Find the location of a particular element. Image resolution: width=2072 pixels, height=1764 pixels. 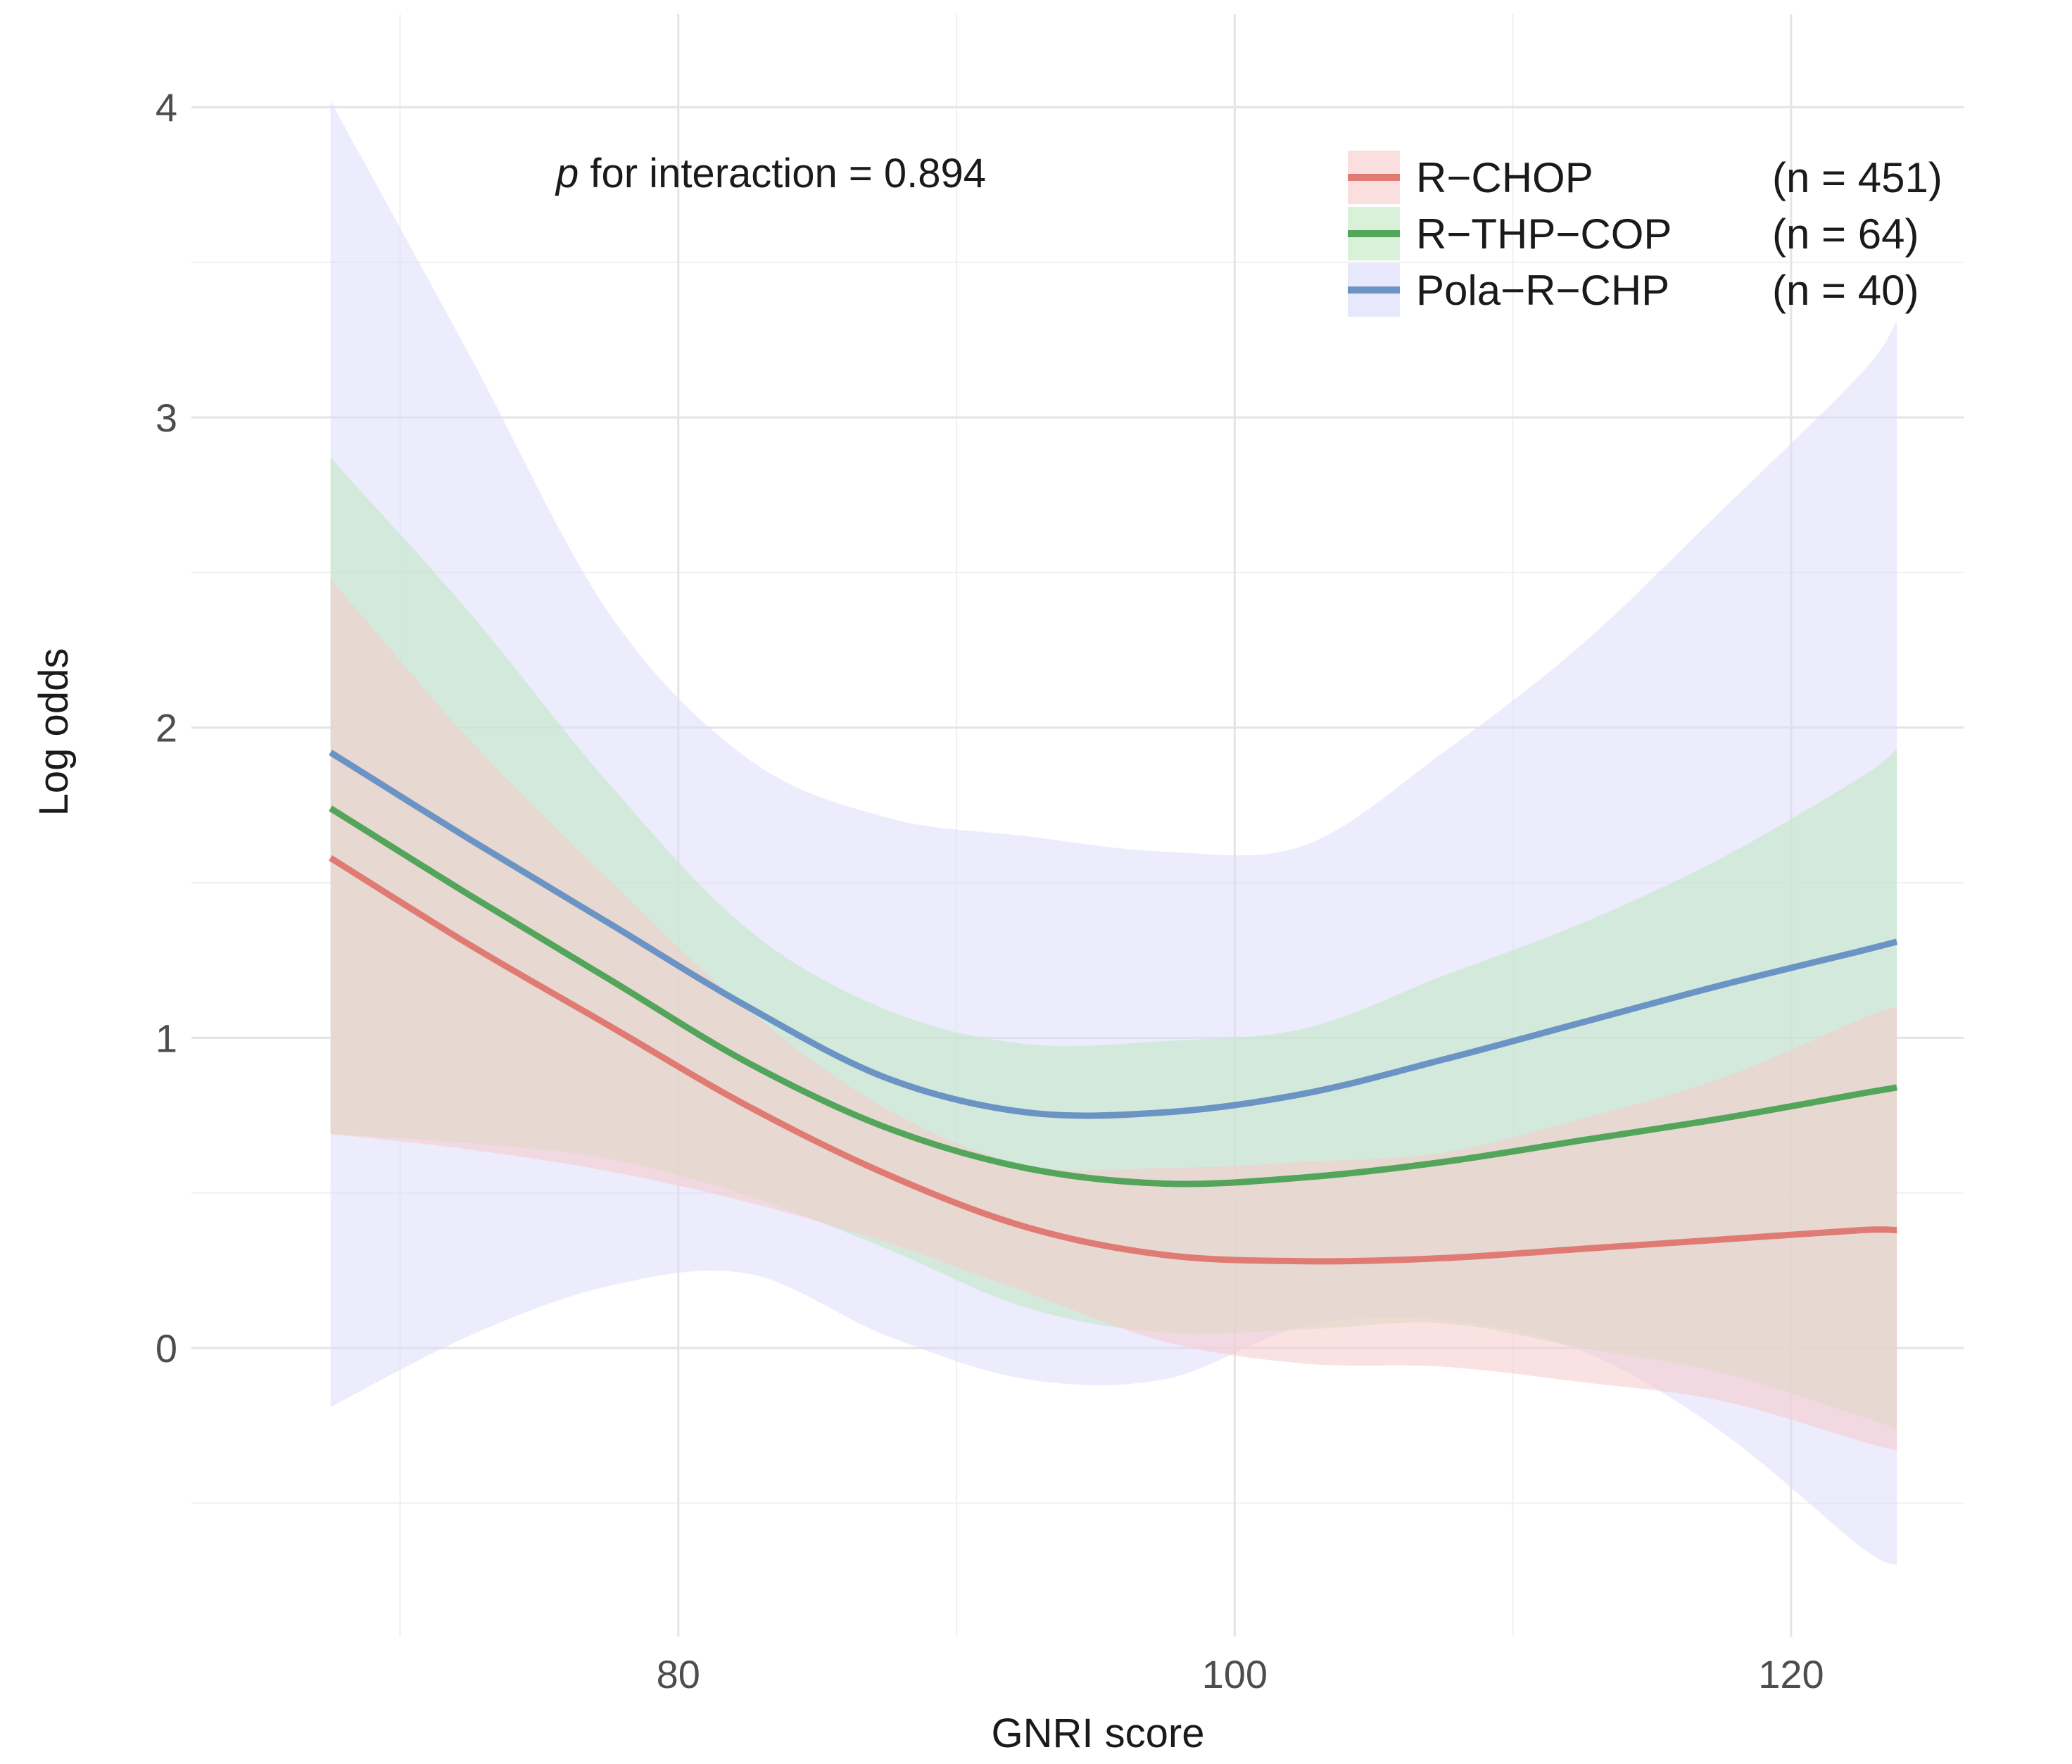

x-tick-label: 120 is located at coordinates (1791, 1674).